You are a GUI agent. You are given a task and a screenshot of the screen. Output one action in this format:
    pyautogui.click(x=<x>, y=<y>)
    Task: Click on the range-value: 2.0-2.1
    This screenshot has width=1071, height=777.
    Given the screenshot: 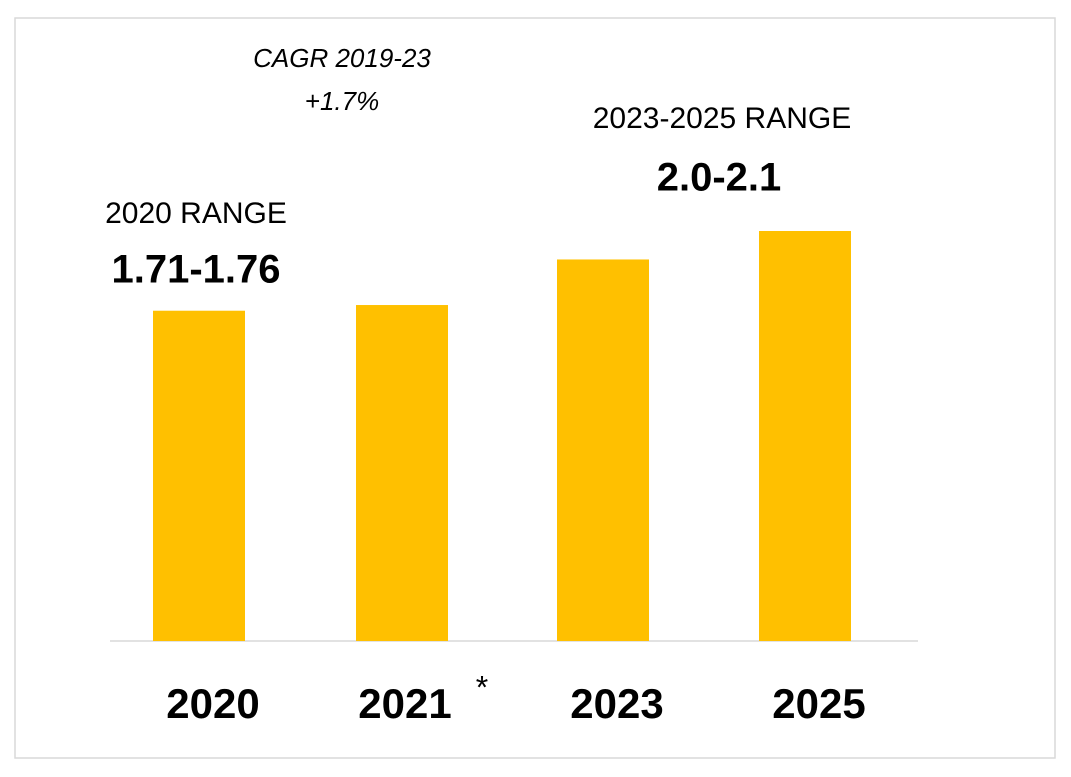 What is the action you would take?
    pyautogui.click(x=719, y=178)
    